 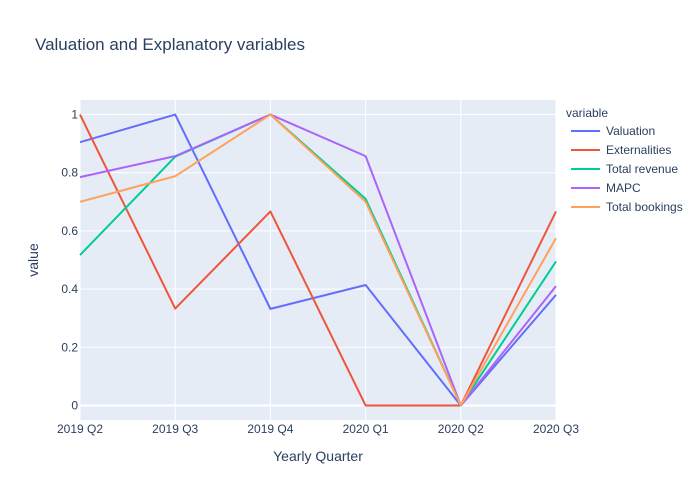 What do you see at coordinates (69, 289) in the screenshot?
I see `y-tick-label: 0.4` at bounding box center [69, 289].